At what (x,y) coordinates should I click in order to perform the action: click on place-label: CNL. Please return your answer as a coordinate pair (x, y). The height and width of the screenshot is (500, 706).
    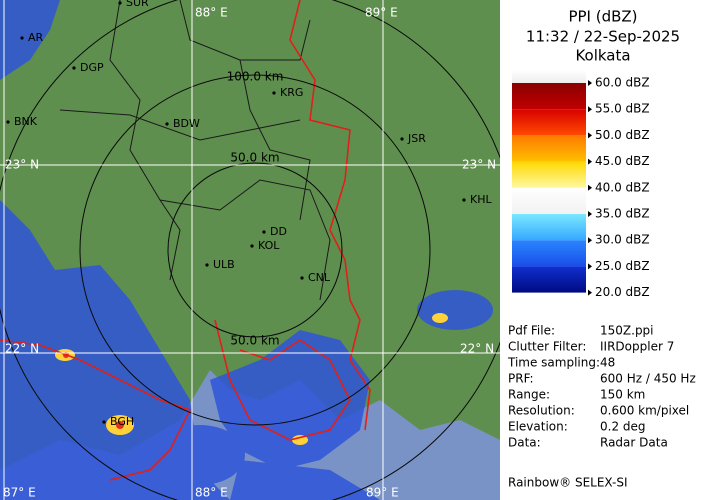
    Looking at the image, I should click on (319, 277).